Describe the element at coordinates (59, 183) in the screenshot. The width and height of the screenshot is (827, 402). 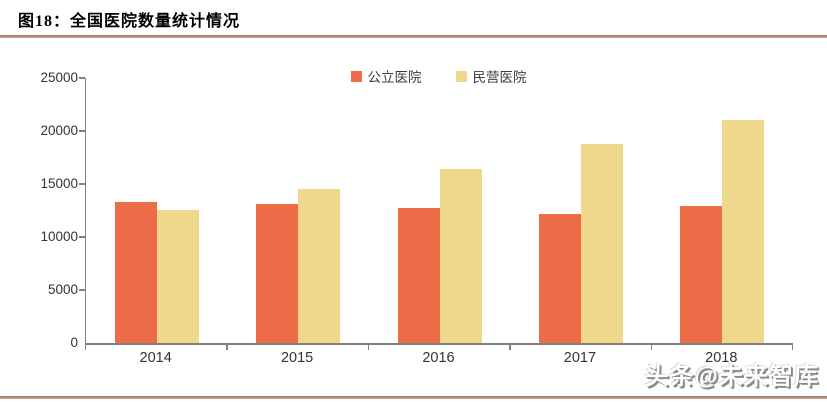
I see `y-axis-tick-label: 15000` at that location.